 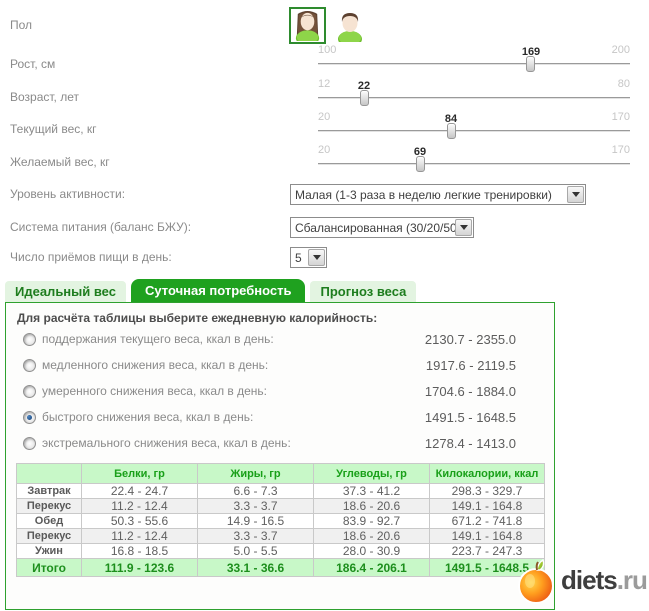 What do you see at coordinates (474, 64) in the screenshot?
I see `height-slider-track` at bounding box center [474, 64].